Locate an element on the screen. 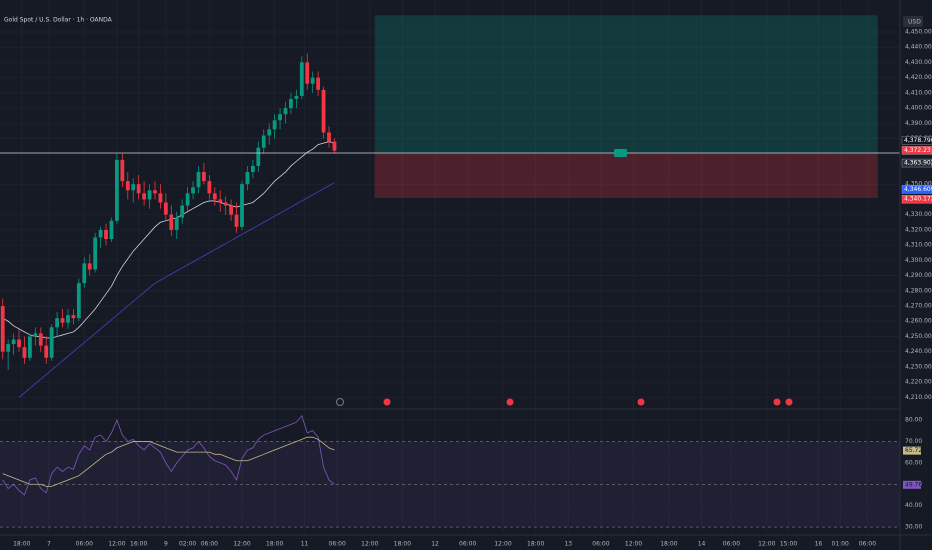  price-tag-label: 4,372.23 is located at coordinates (917, 150).